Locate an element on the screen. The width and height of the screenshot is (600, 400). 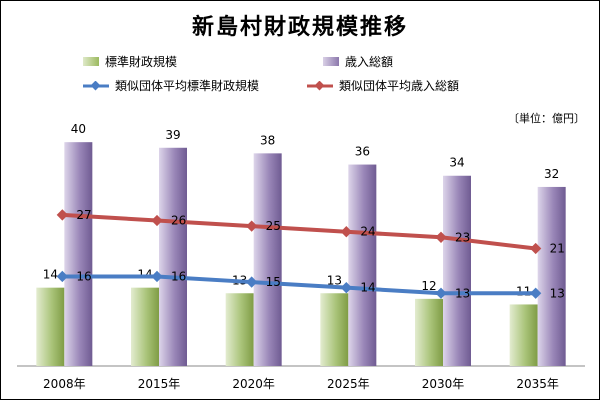
x-tick-label: 2030年 is located at coordinates (443, 384).